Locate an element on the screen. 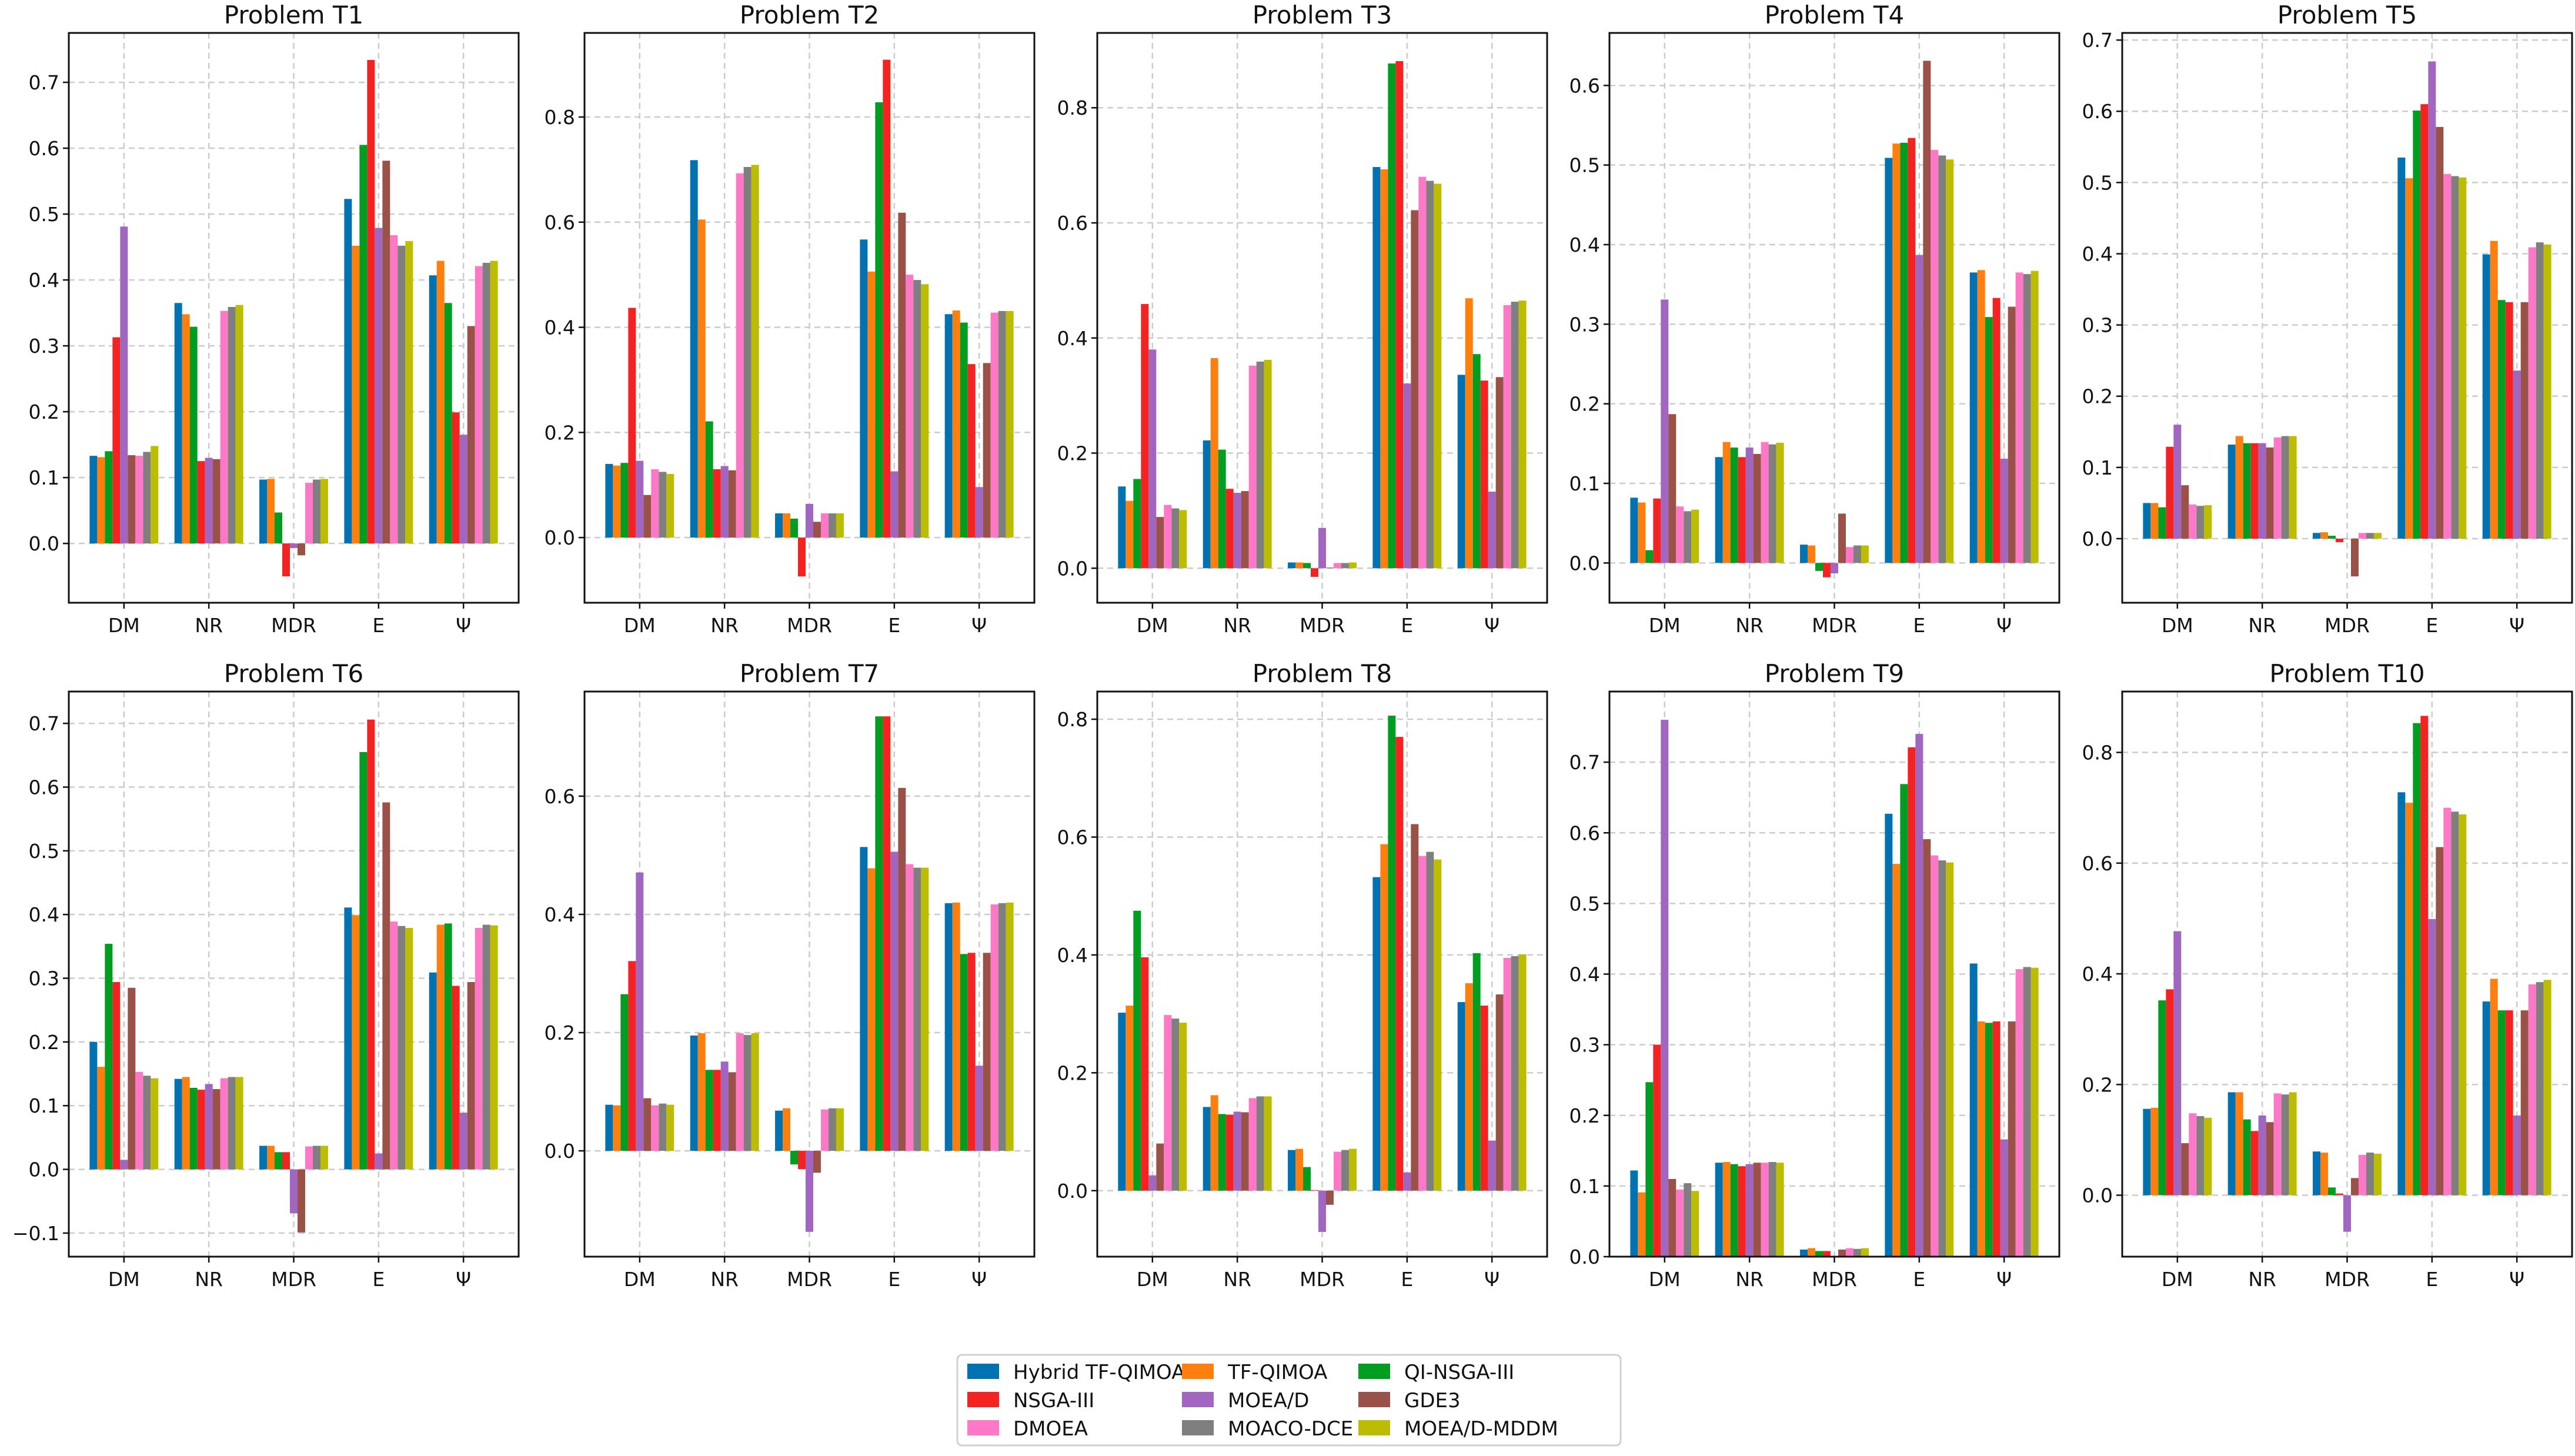 The height and width of the screenshot is (1456, 2575). bar-moea-d-mddm-e is located at coordinates (2463, 1005).